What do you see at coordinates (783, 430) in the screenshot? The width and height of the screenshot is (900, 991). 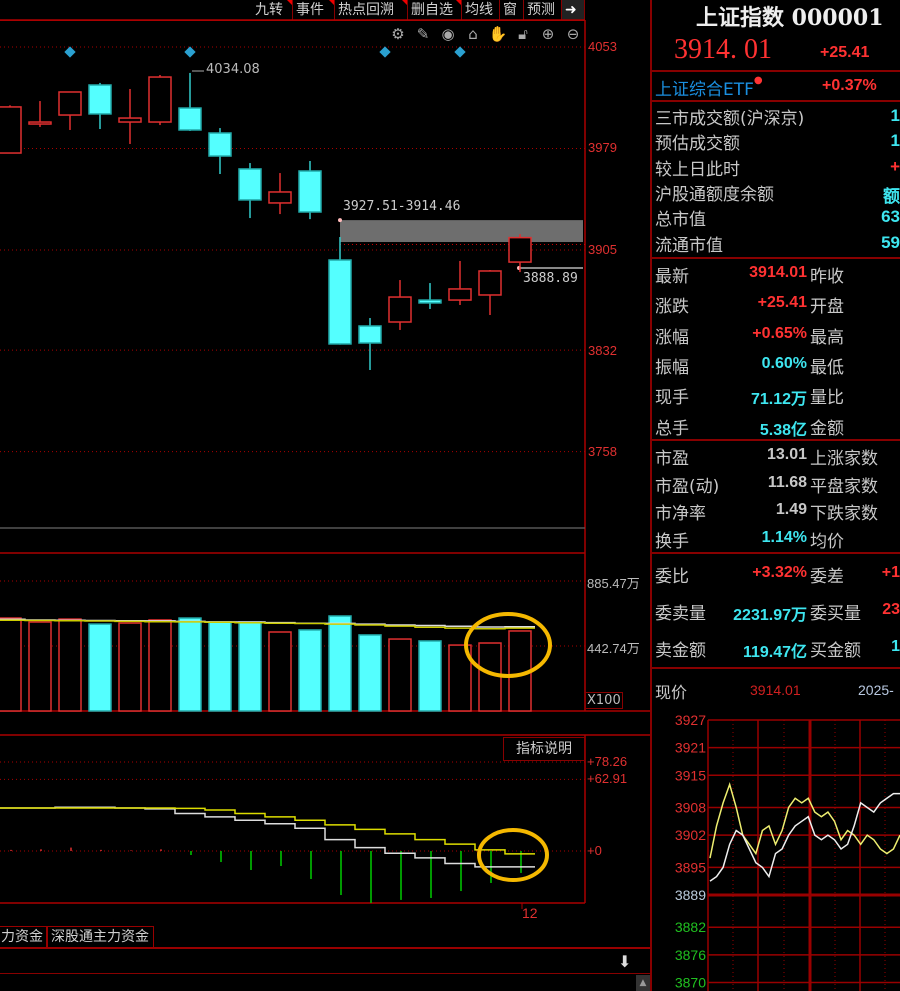 I see `field-value: 5.38亿` at bounding box center [783, 430].